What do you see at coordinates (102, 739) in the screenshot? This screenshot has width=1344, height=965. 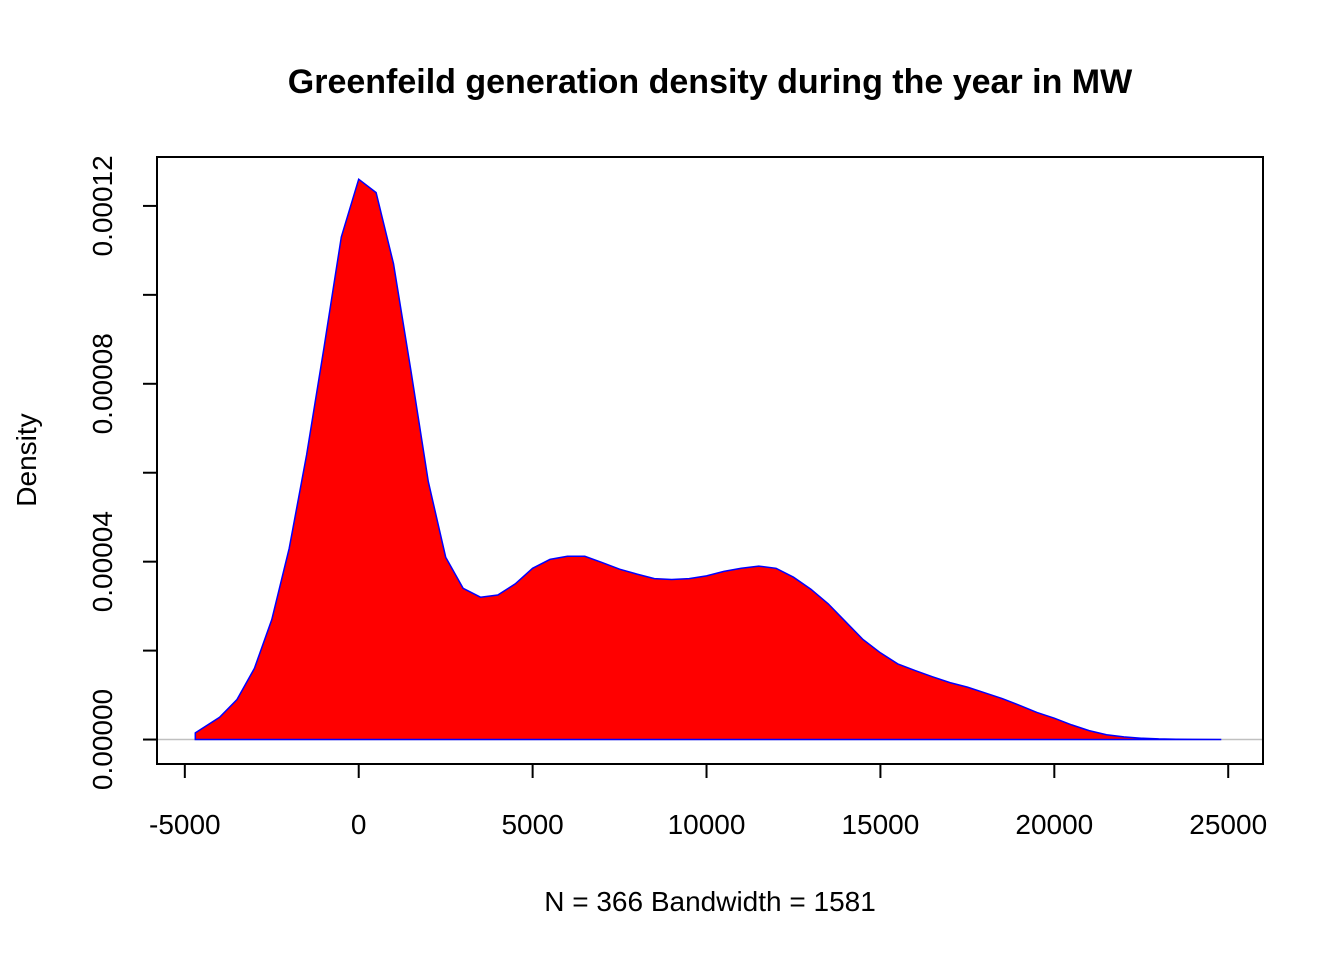 I see `y-tick-label: 0.00000` at bounding box center [102, 739].